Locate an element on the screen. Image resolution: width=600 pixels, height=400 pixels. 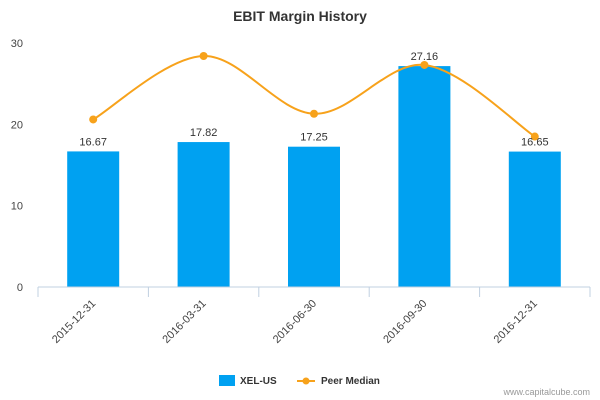
source-credit: www.capitalcube.com is located at coordinates (546, 392).